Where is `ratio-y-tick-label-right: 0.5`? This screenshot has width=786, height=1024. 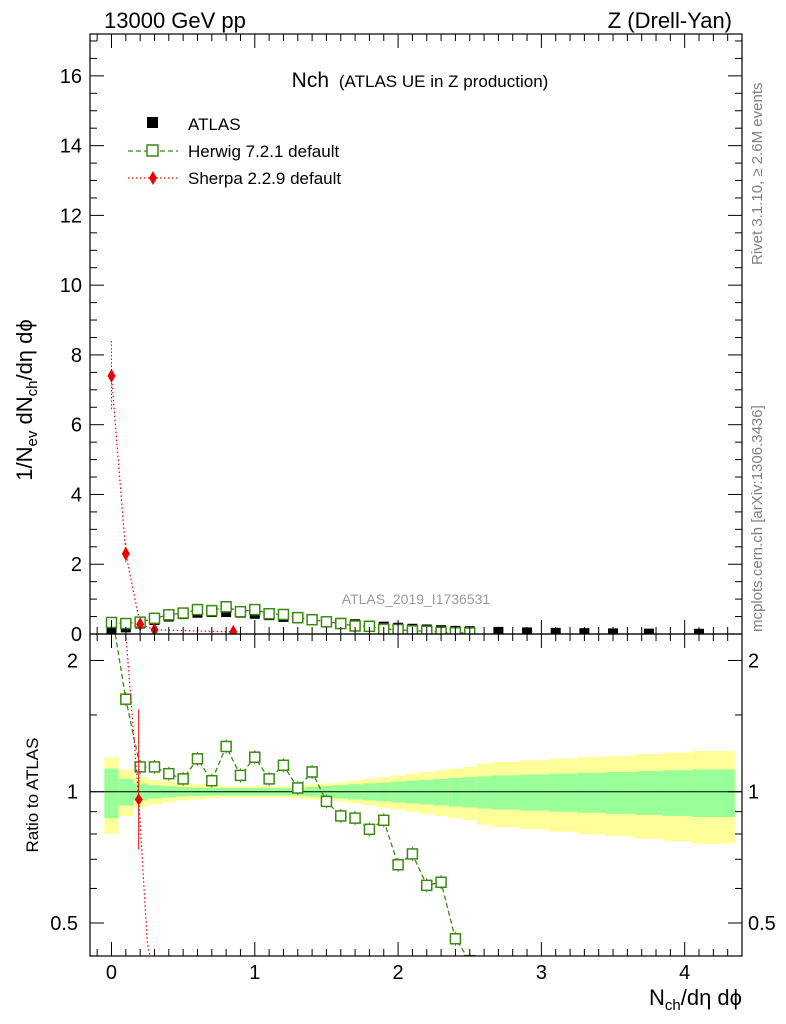
ratio-y-tick-label-right: 0.5 is located at coordinates (762, 924).